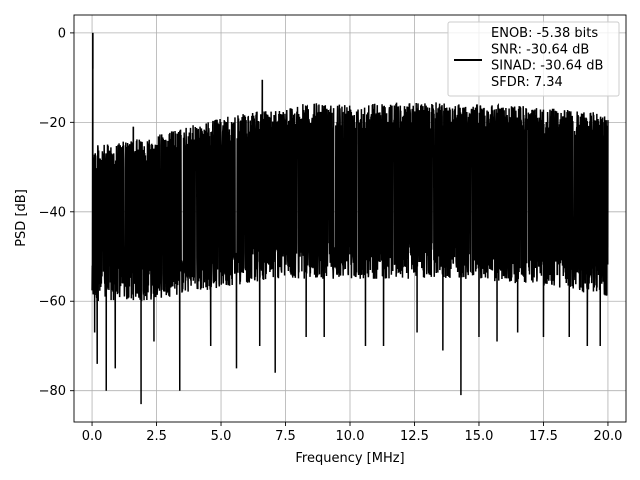  Describe the element at coordinates (285, 436) in the screenshot. I see `x-tick-label: 7.5` at that location.